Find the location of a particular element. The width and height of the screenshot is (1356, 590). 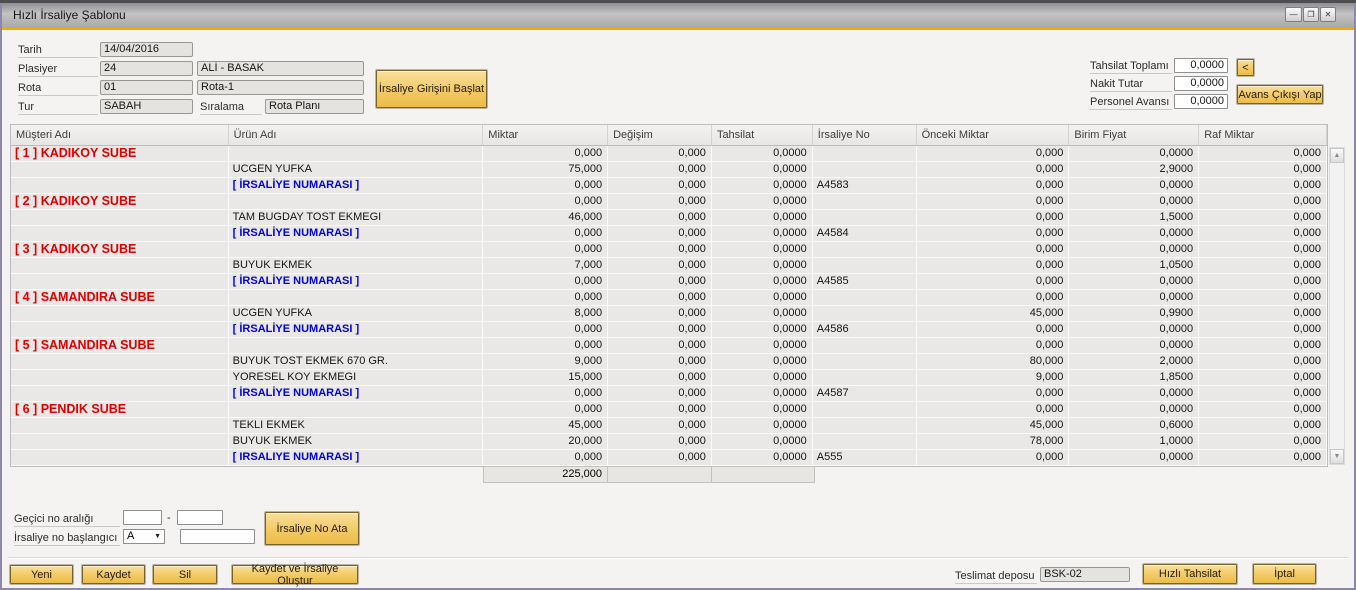

column-header-onceki-miktar: Önceki Miktar is located at coordinates (993, 135).